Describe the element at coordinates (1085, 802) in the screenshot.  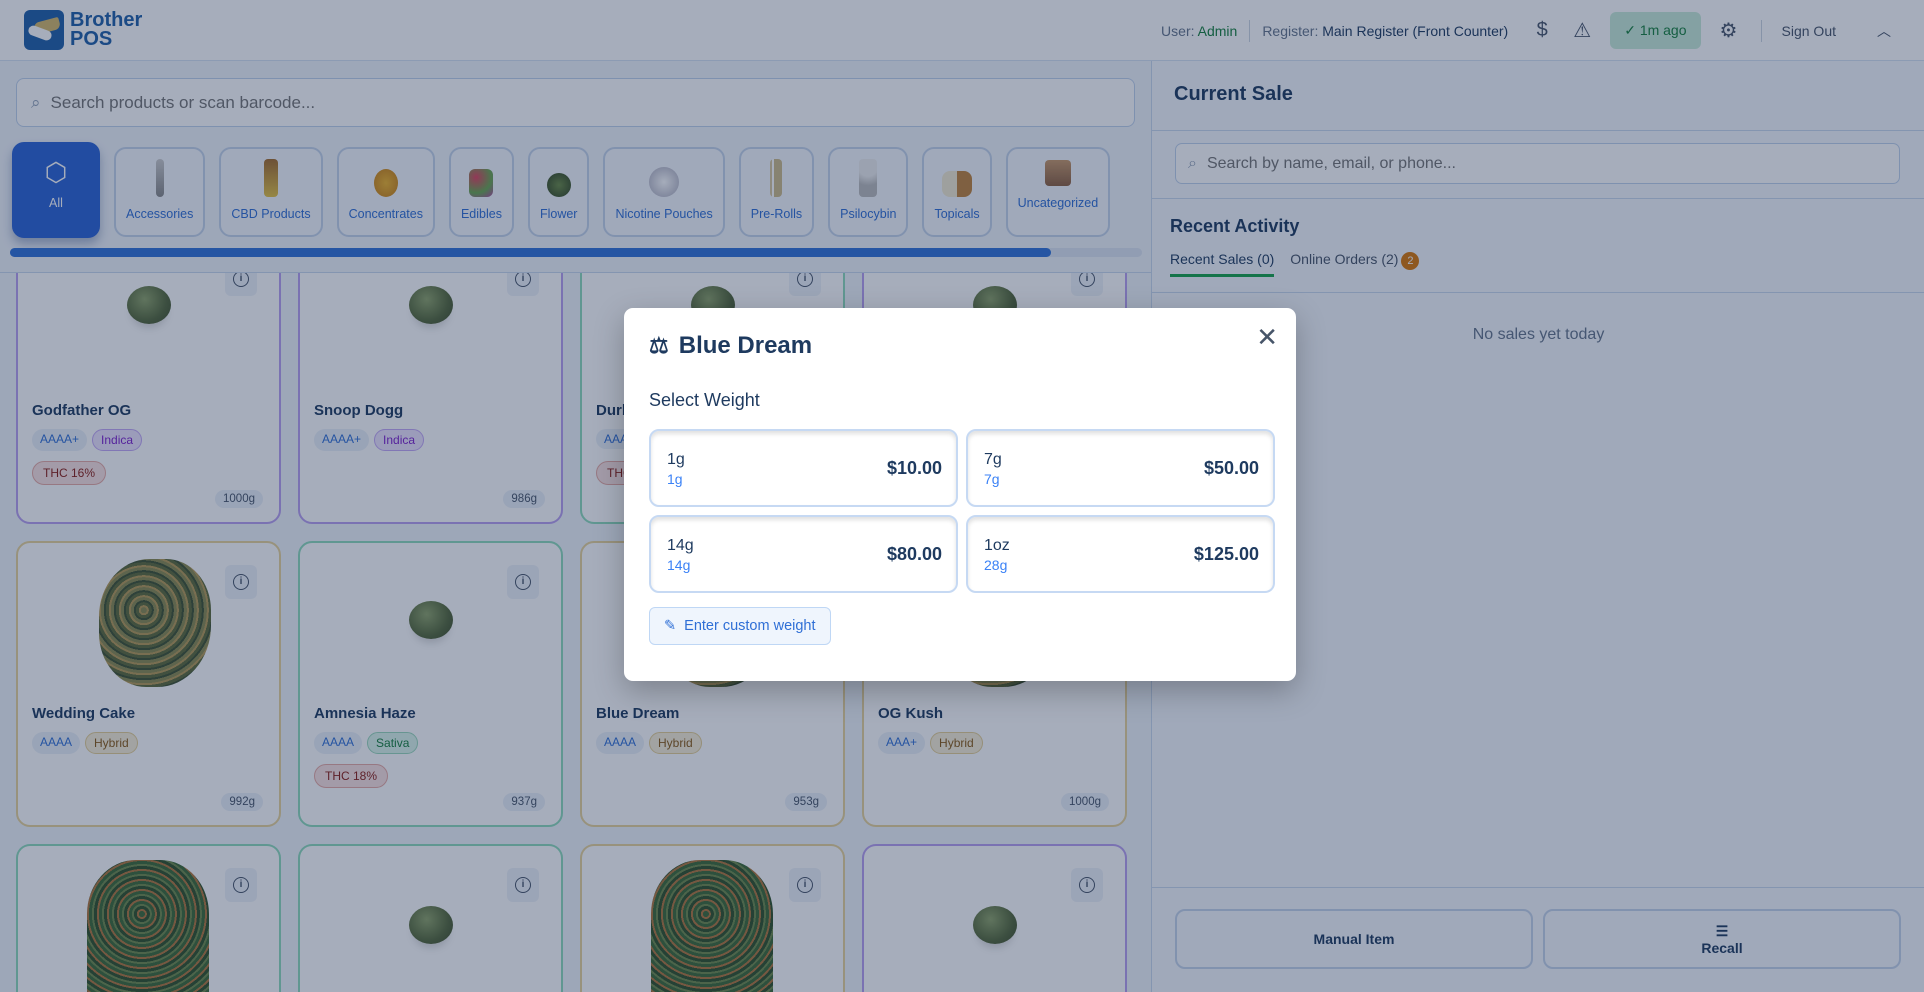
I see `stock-badge: 1000g` at that location.